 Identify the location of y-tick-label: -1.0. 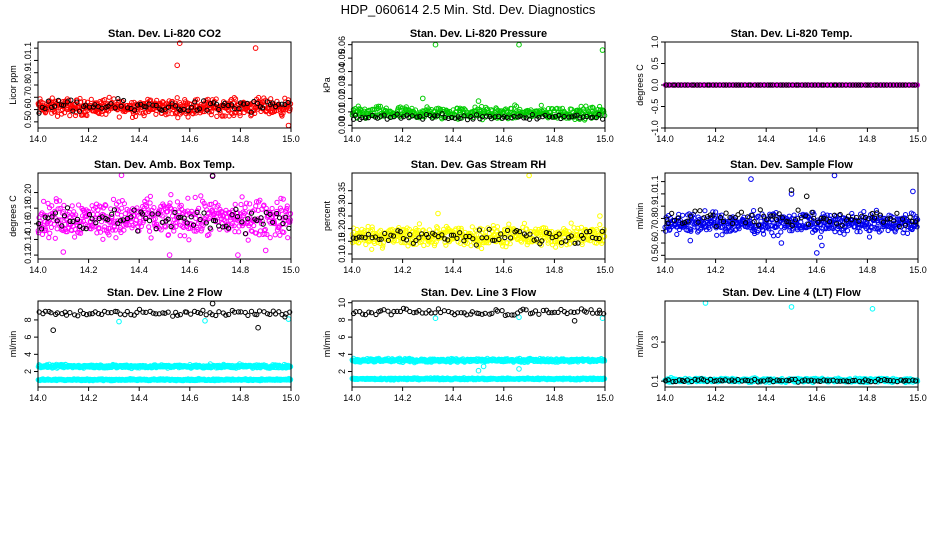
(655, 128).